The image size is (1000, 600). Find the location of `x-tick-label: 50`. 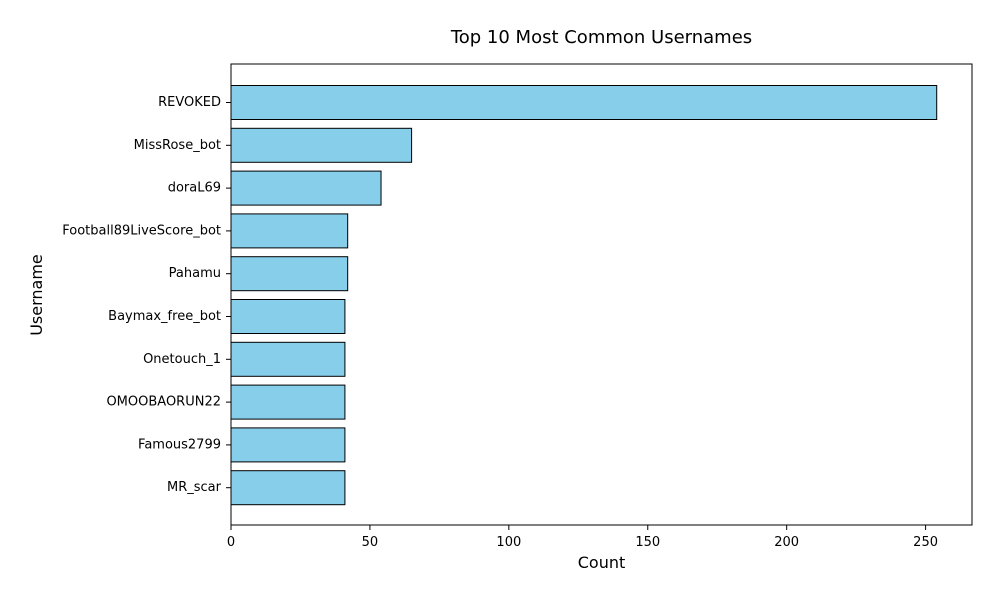

x-tick-label: 50 is located at coordinates (370, 542).